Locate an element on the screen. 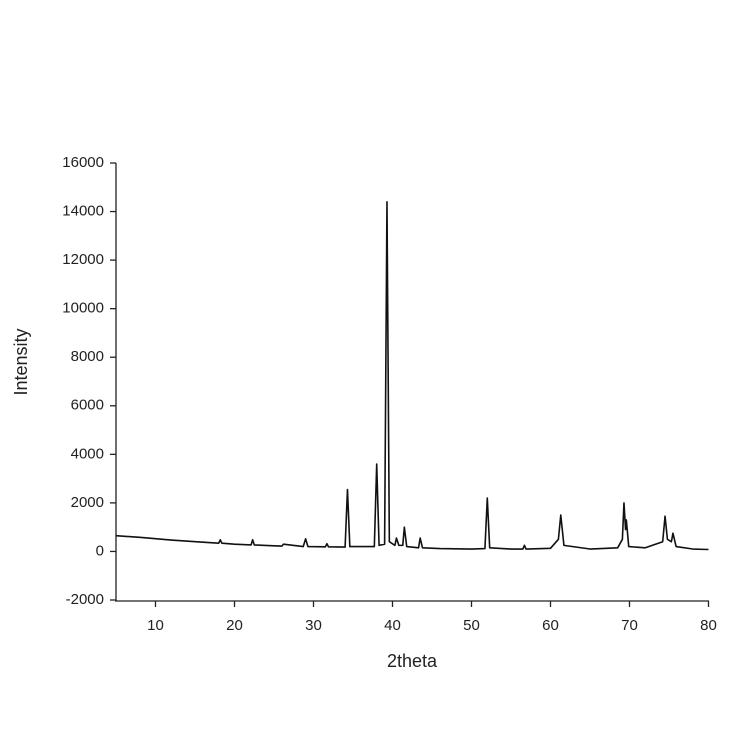  x-tick-label: 70 is located at coordinates (629, 625).